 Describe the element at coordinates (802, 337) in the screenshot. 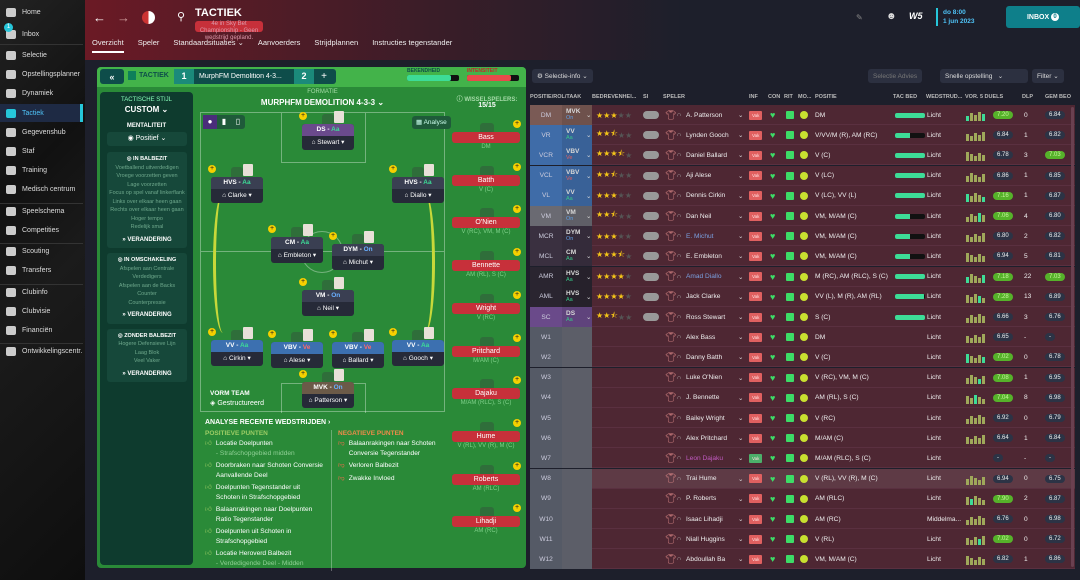

I see `table-row: W1 👕︎ ∩ Alex Bass ⌄ Vak ♥ DM Licht 6.65 - -` at that location.